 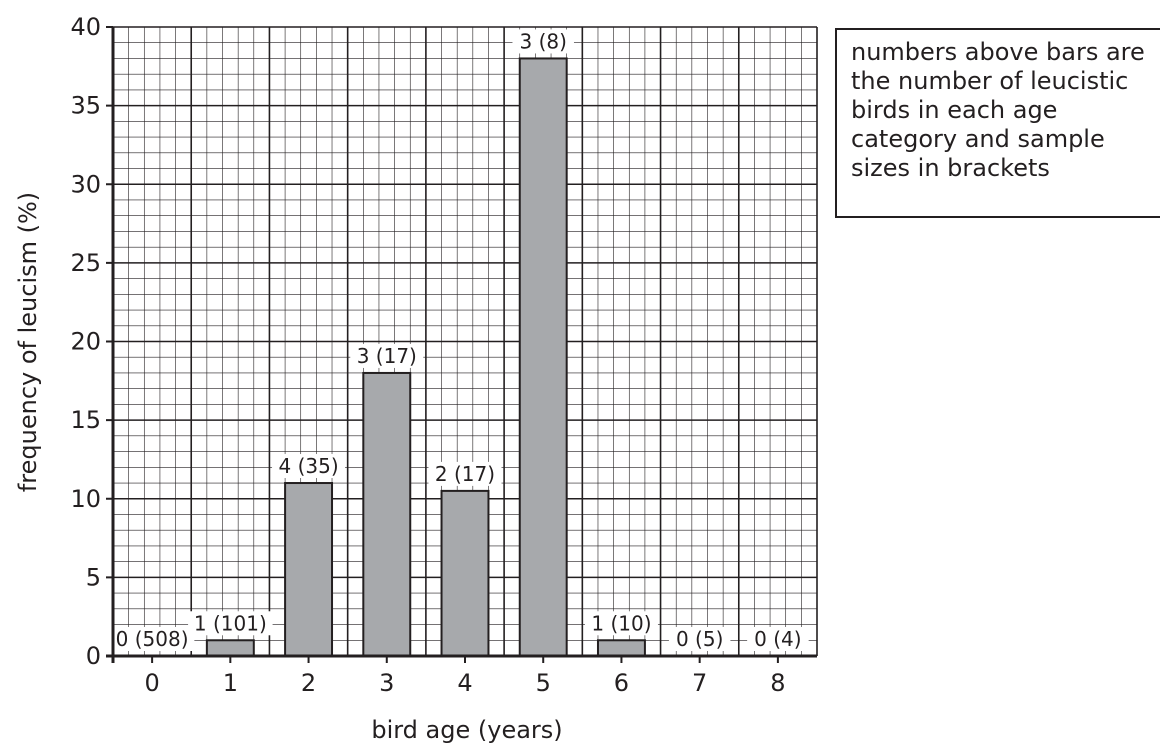 I want to click on y-axis-title: frequency of leucism (%), so click(x=28, y=342).